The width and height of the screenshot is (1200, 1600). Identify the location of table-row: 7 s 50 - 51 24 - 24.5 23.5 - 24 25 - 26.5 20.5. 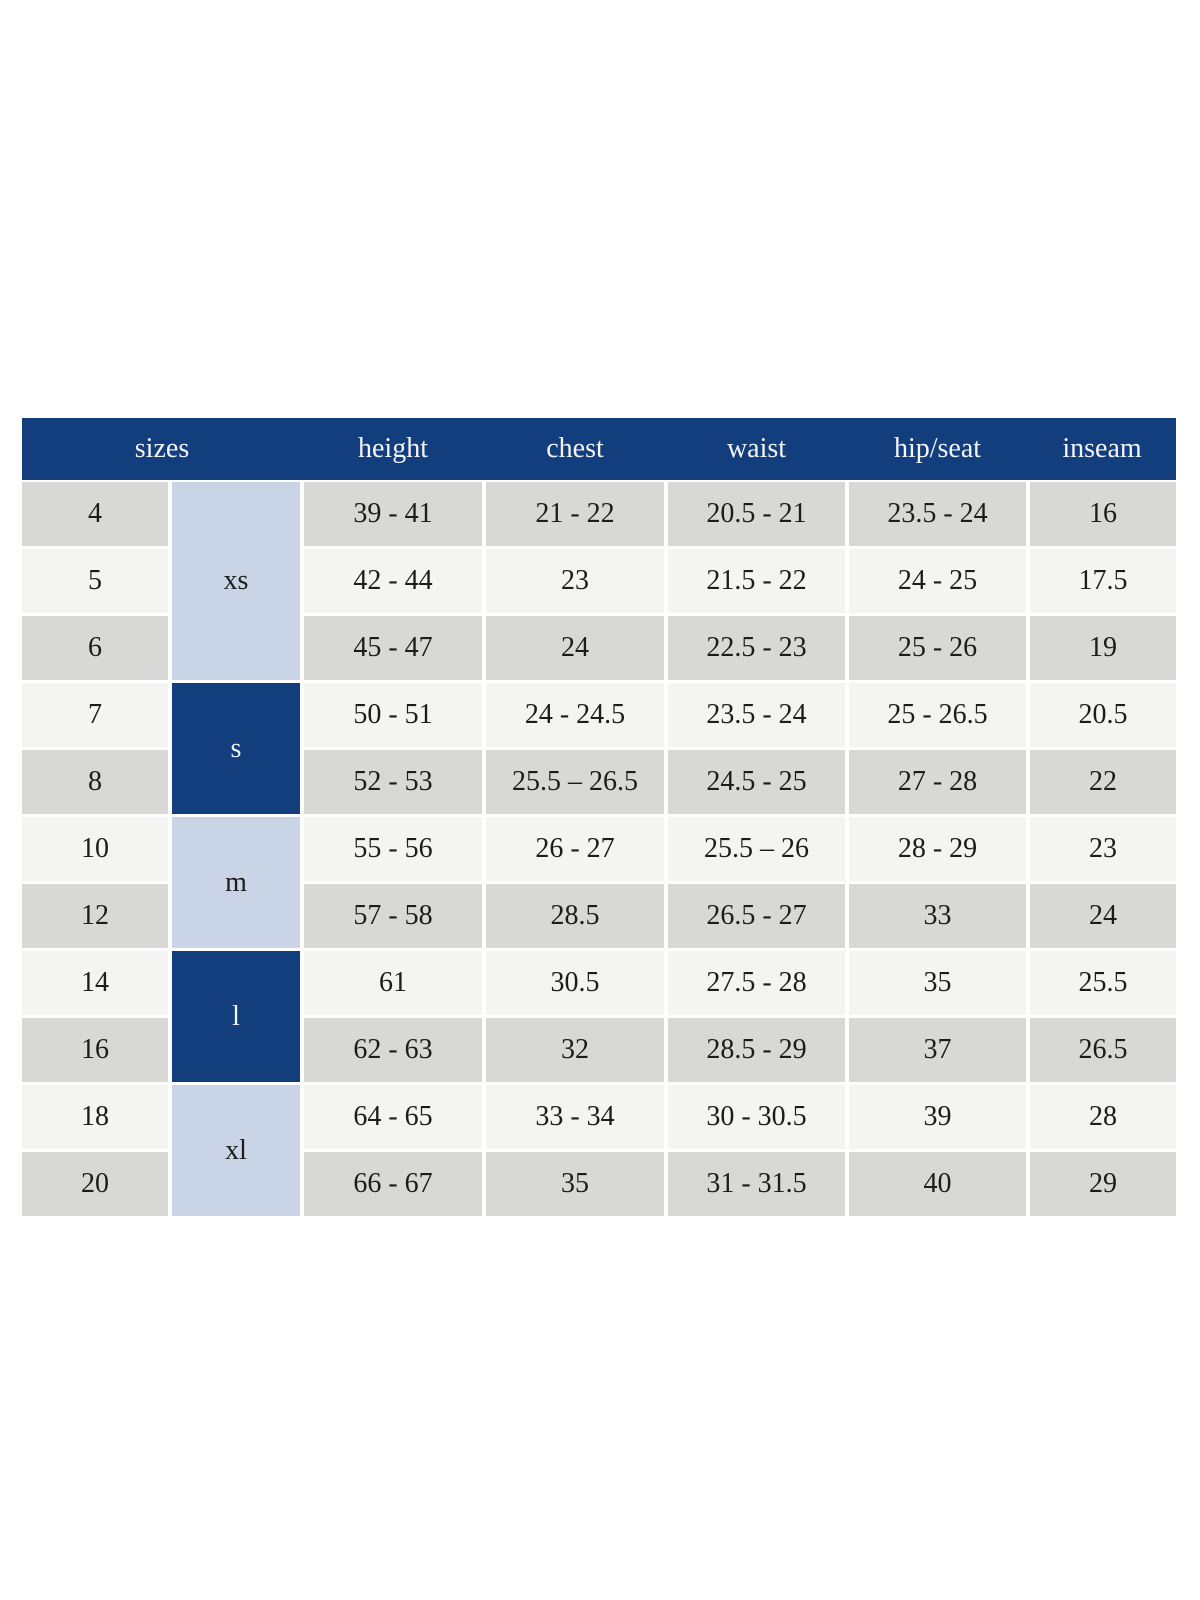
(599, 749).